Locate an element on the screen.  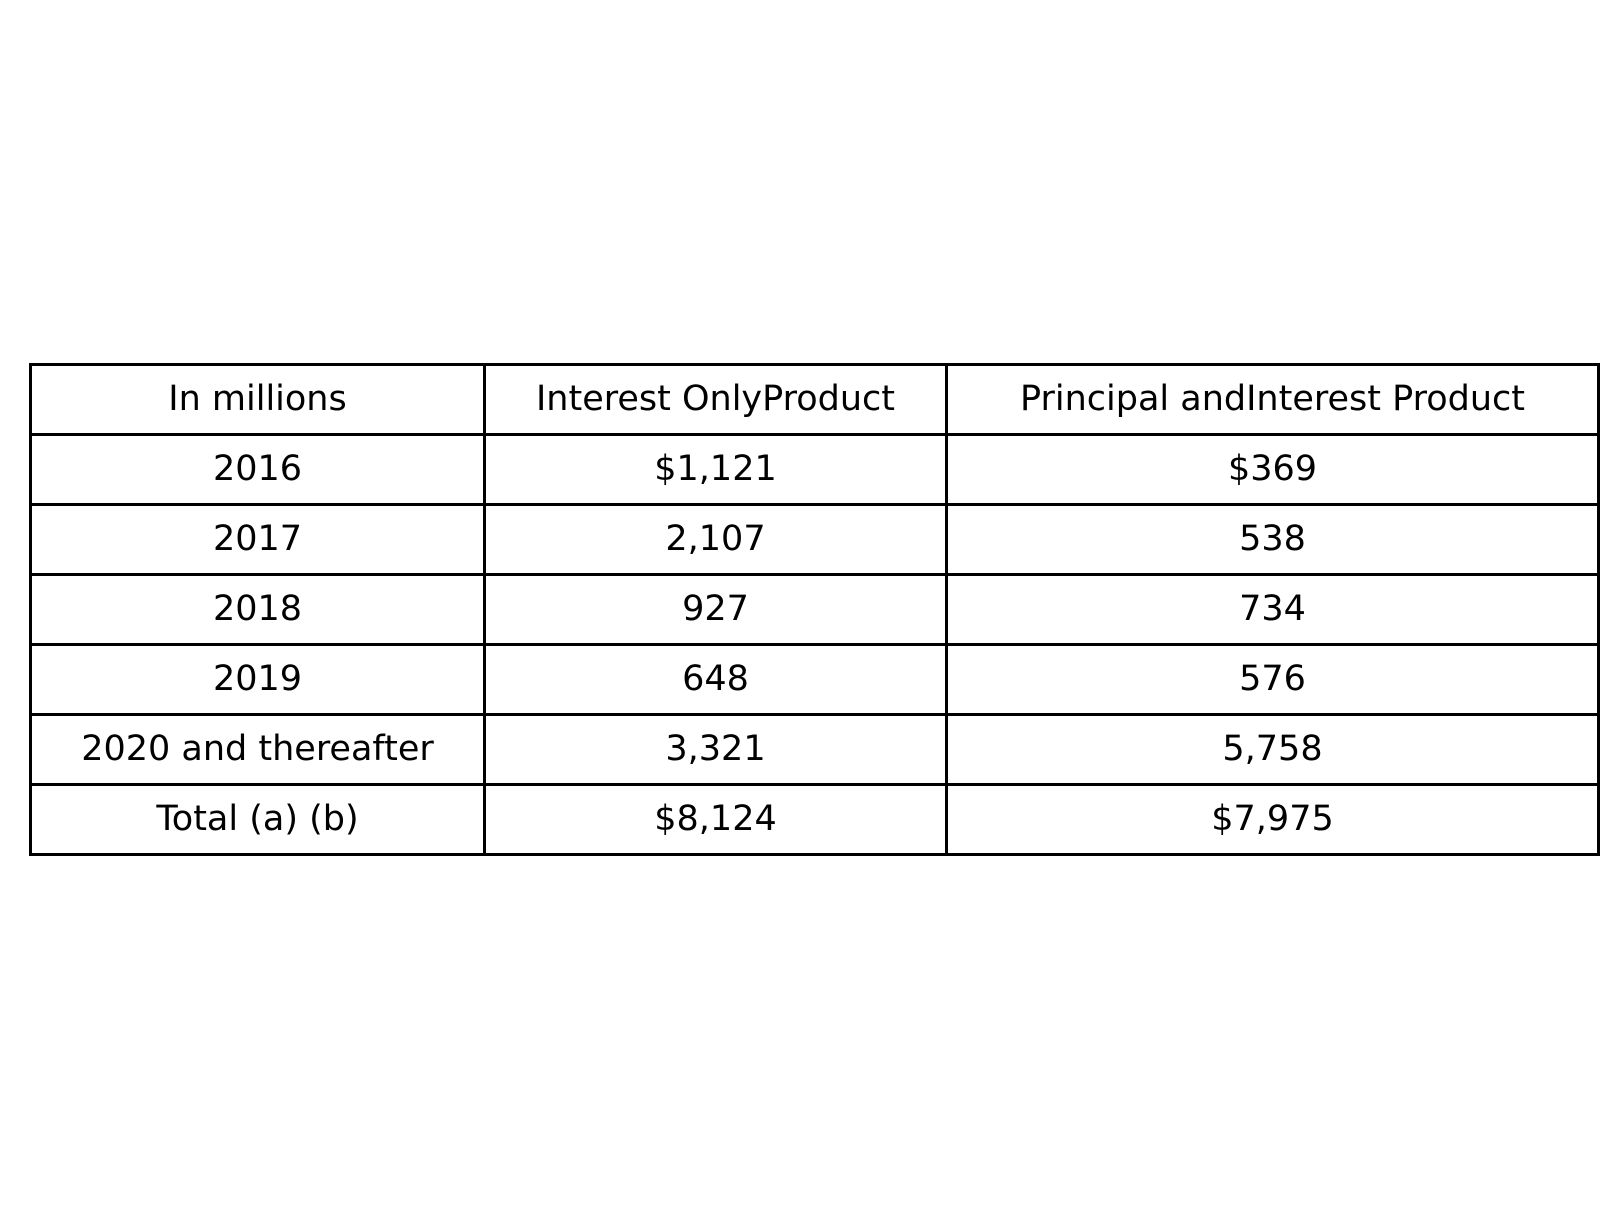
header-cell-principal-interest: Principal andInterest Product is located at coordinates (1272, 399).